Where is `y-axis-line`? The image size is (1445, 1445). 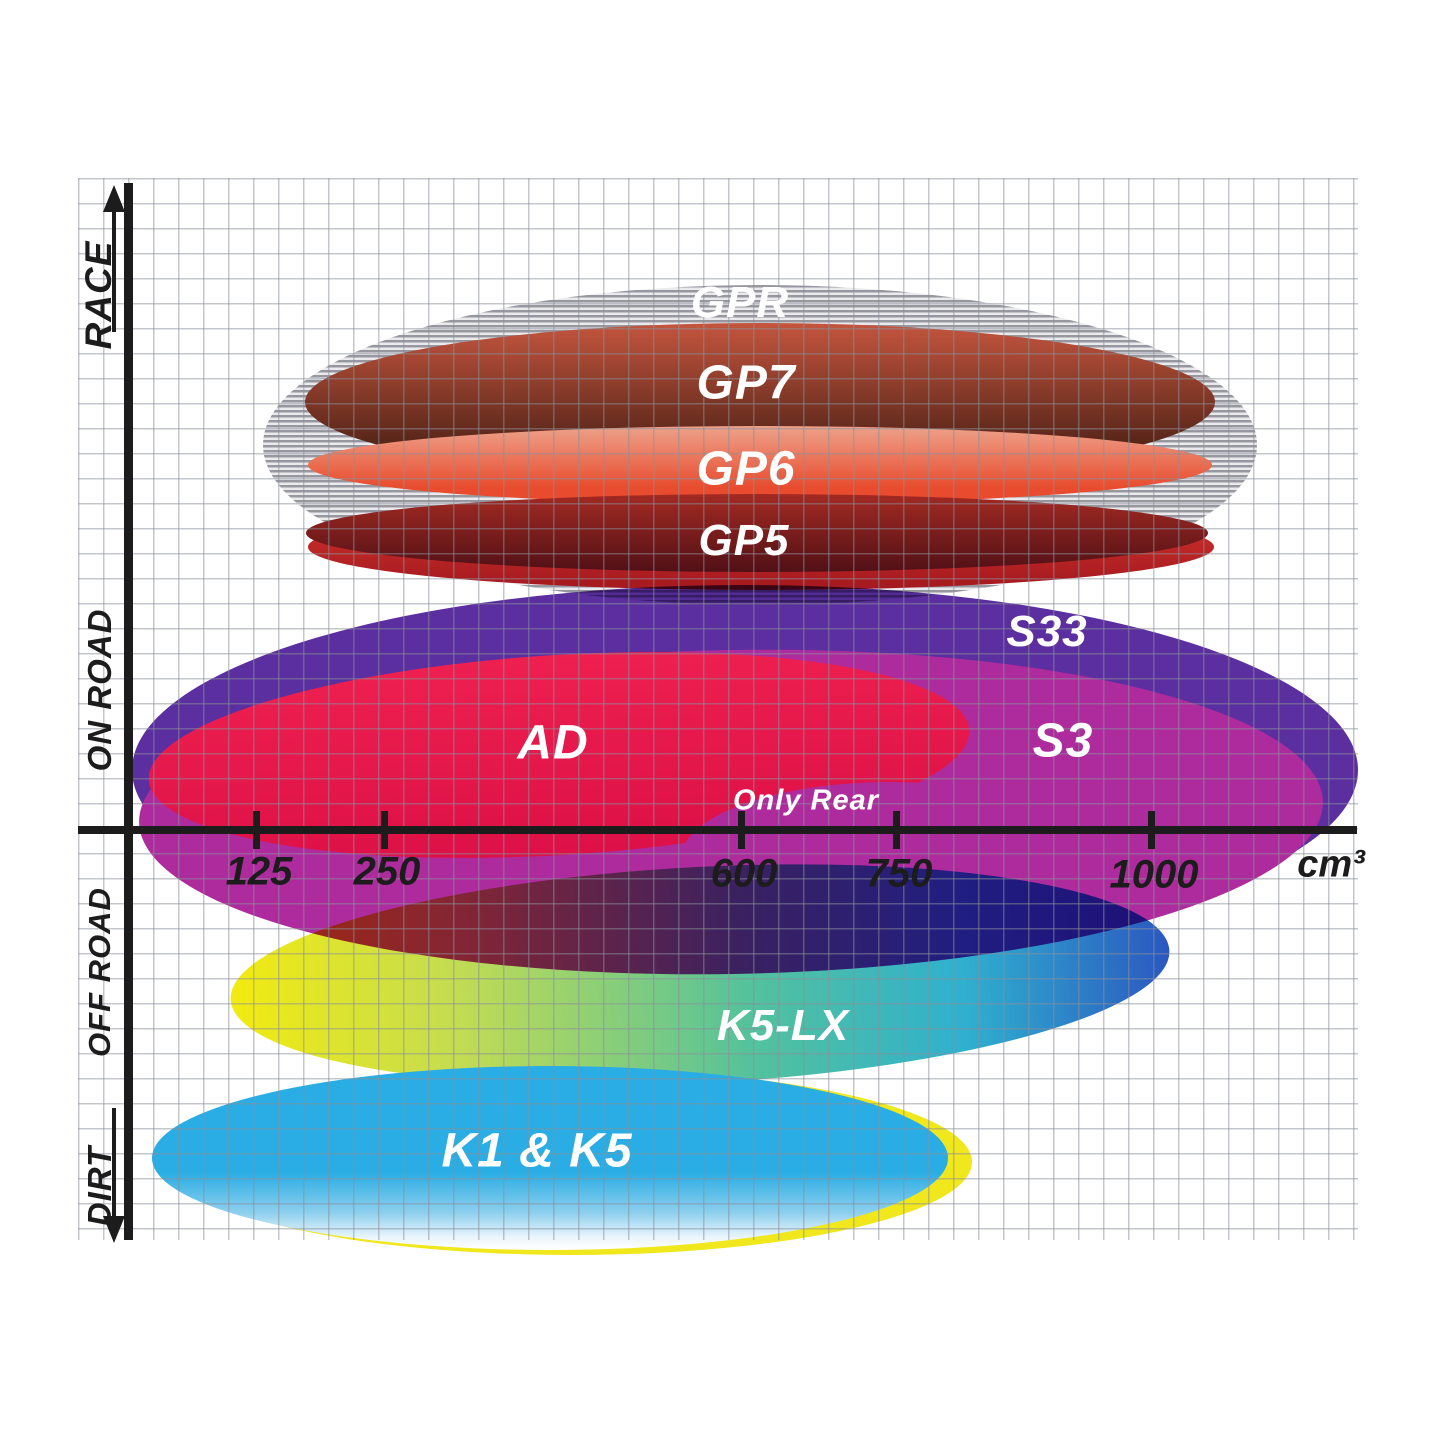 y-axis-line is located at coordinates (128, 711).